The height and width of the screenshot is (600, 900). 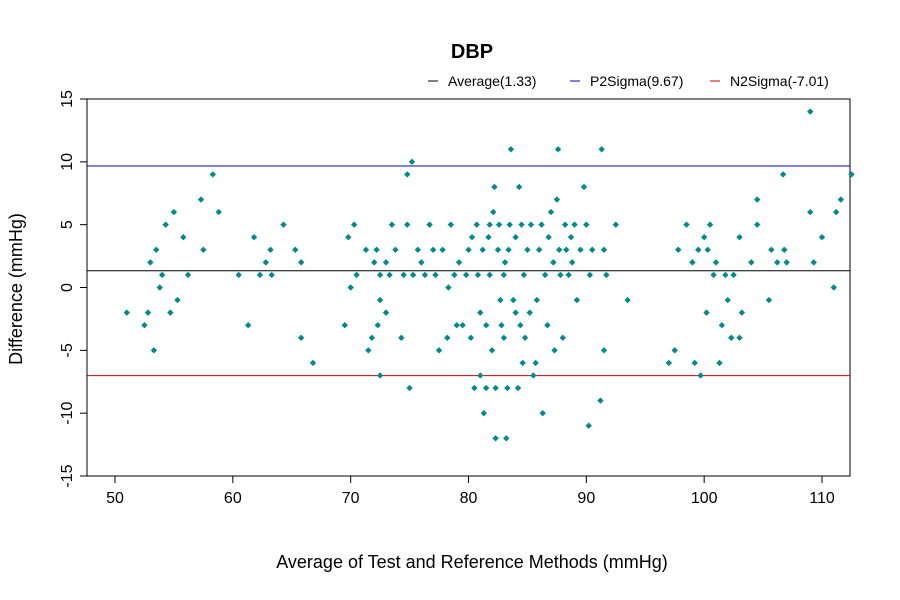 What do you see at coordinates (472, 52) in the screenshot?
I see `chart-title: DBP` at bounding box center [472, 52].